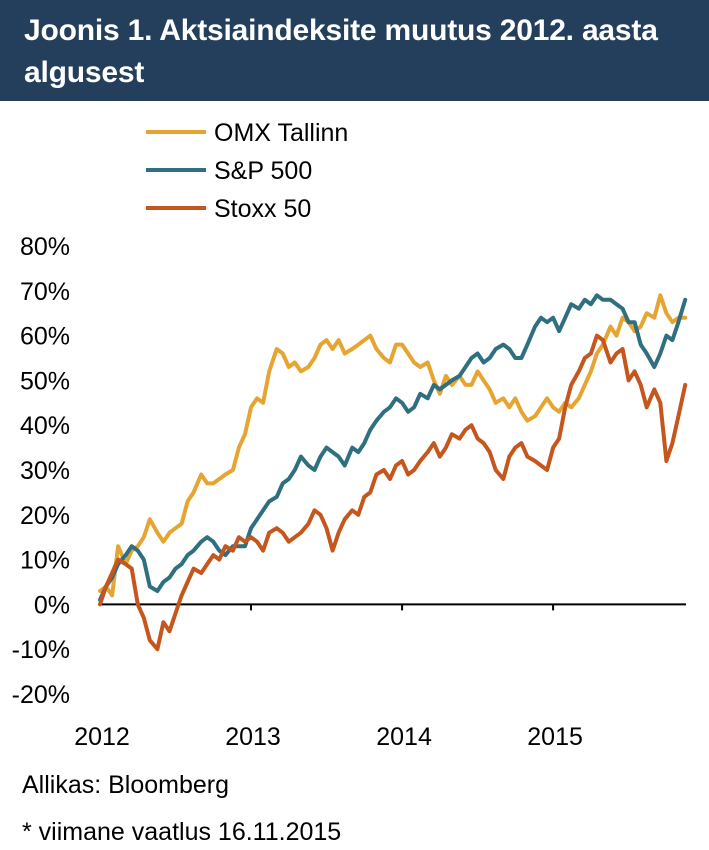 This screenshot has height=850, width=709. I want to click on y-tick-label: 0%, so click(52, 605).